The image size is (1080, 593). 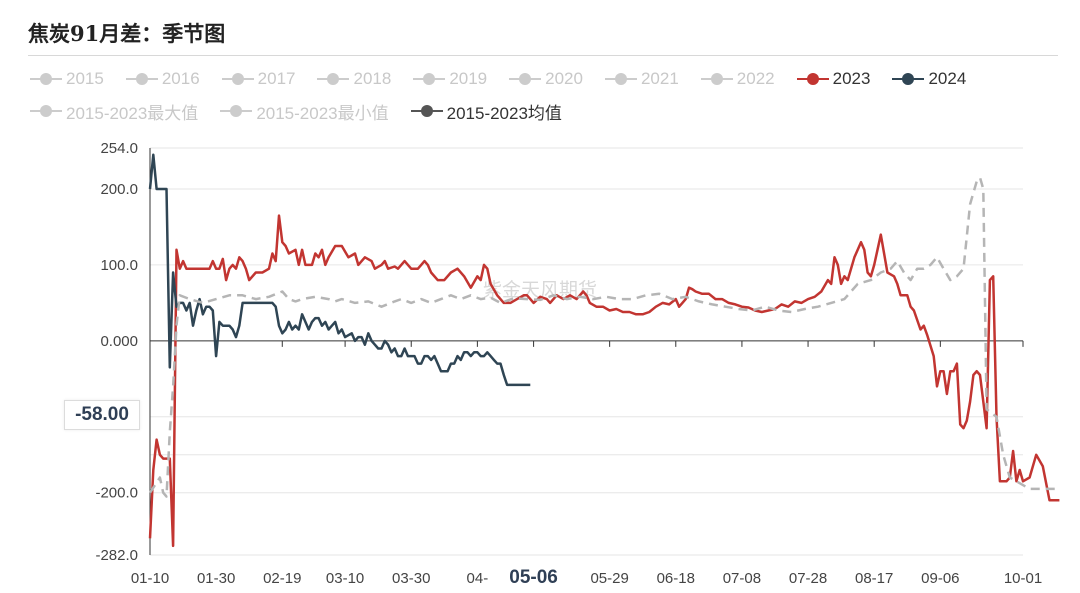 I want to click on legend-item-2023: 2023, so click(x=833, y=79).